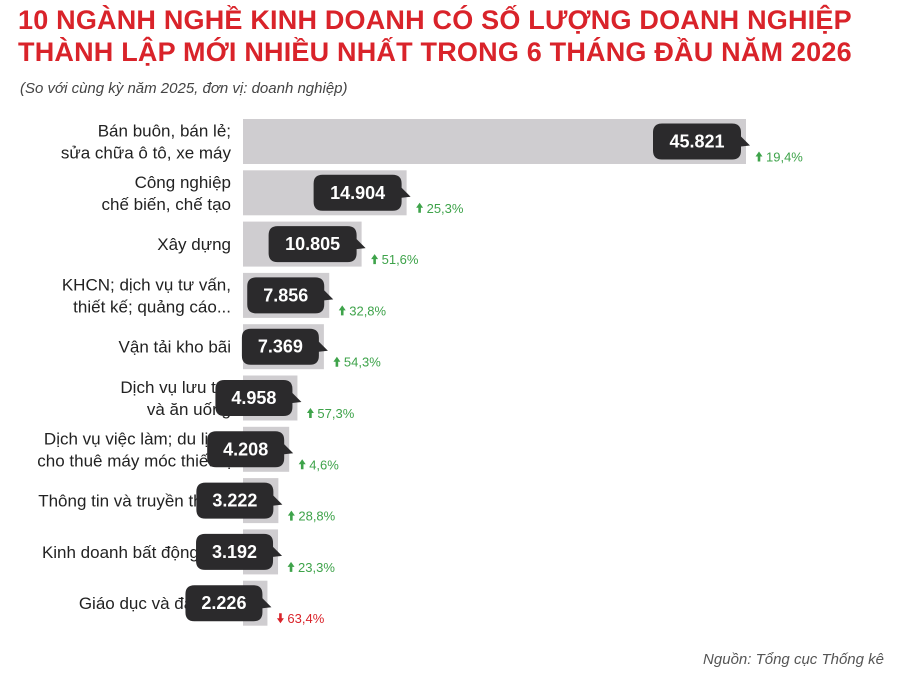  I want to click on value-label: 7.369, so click(280, 347).